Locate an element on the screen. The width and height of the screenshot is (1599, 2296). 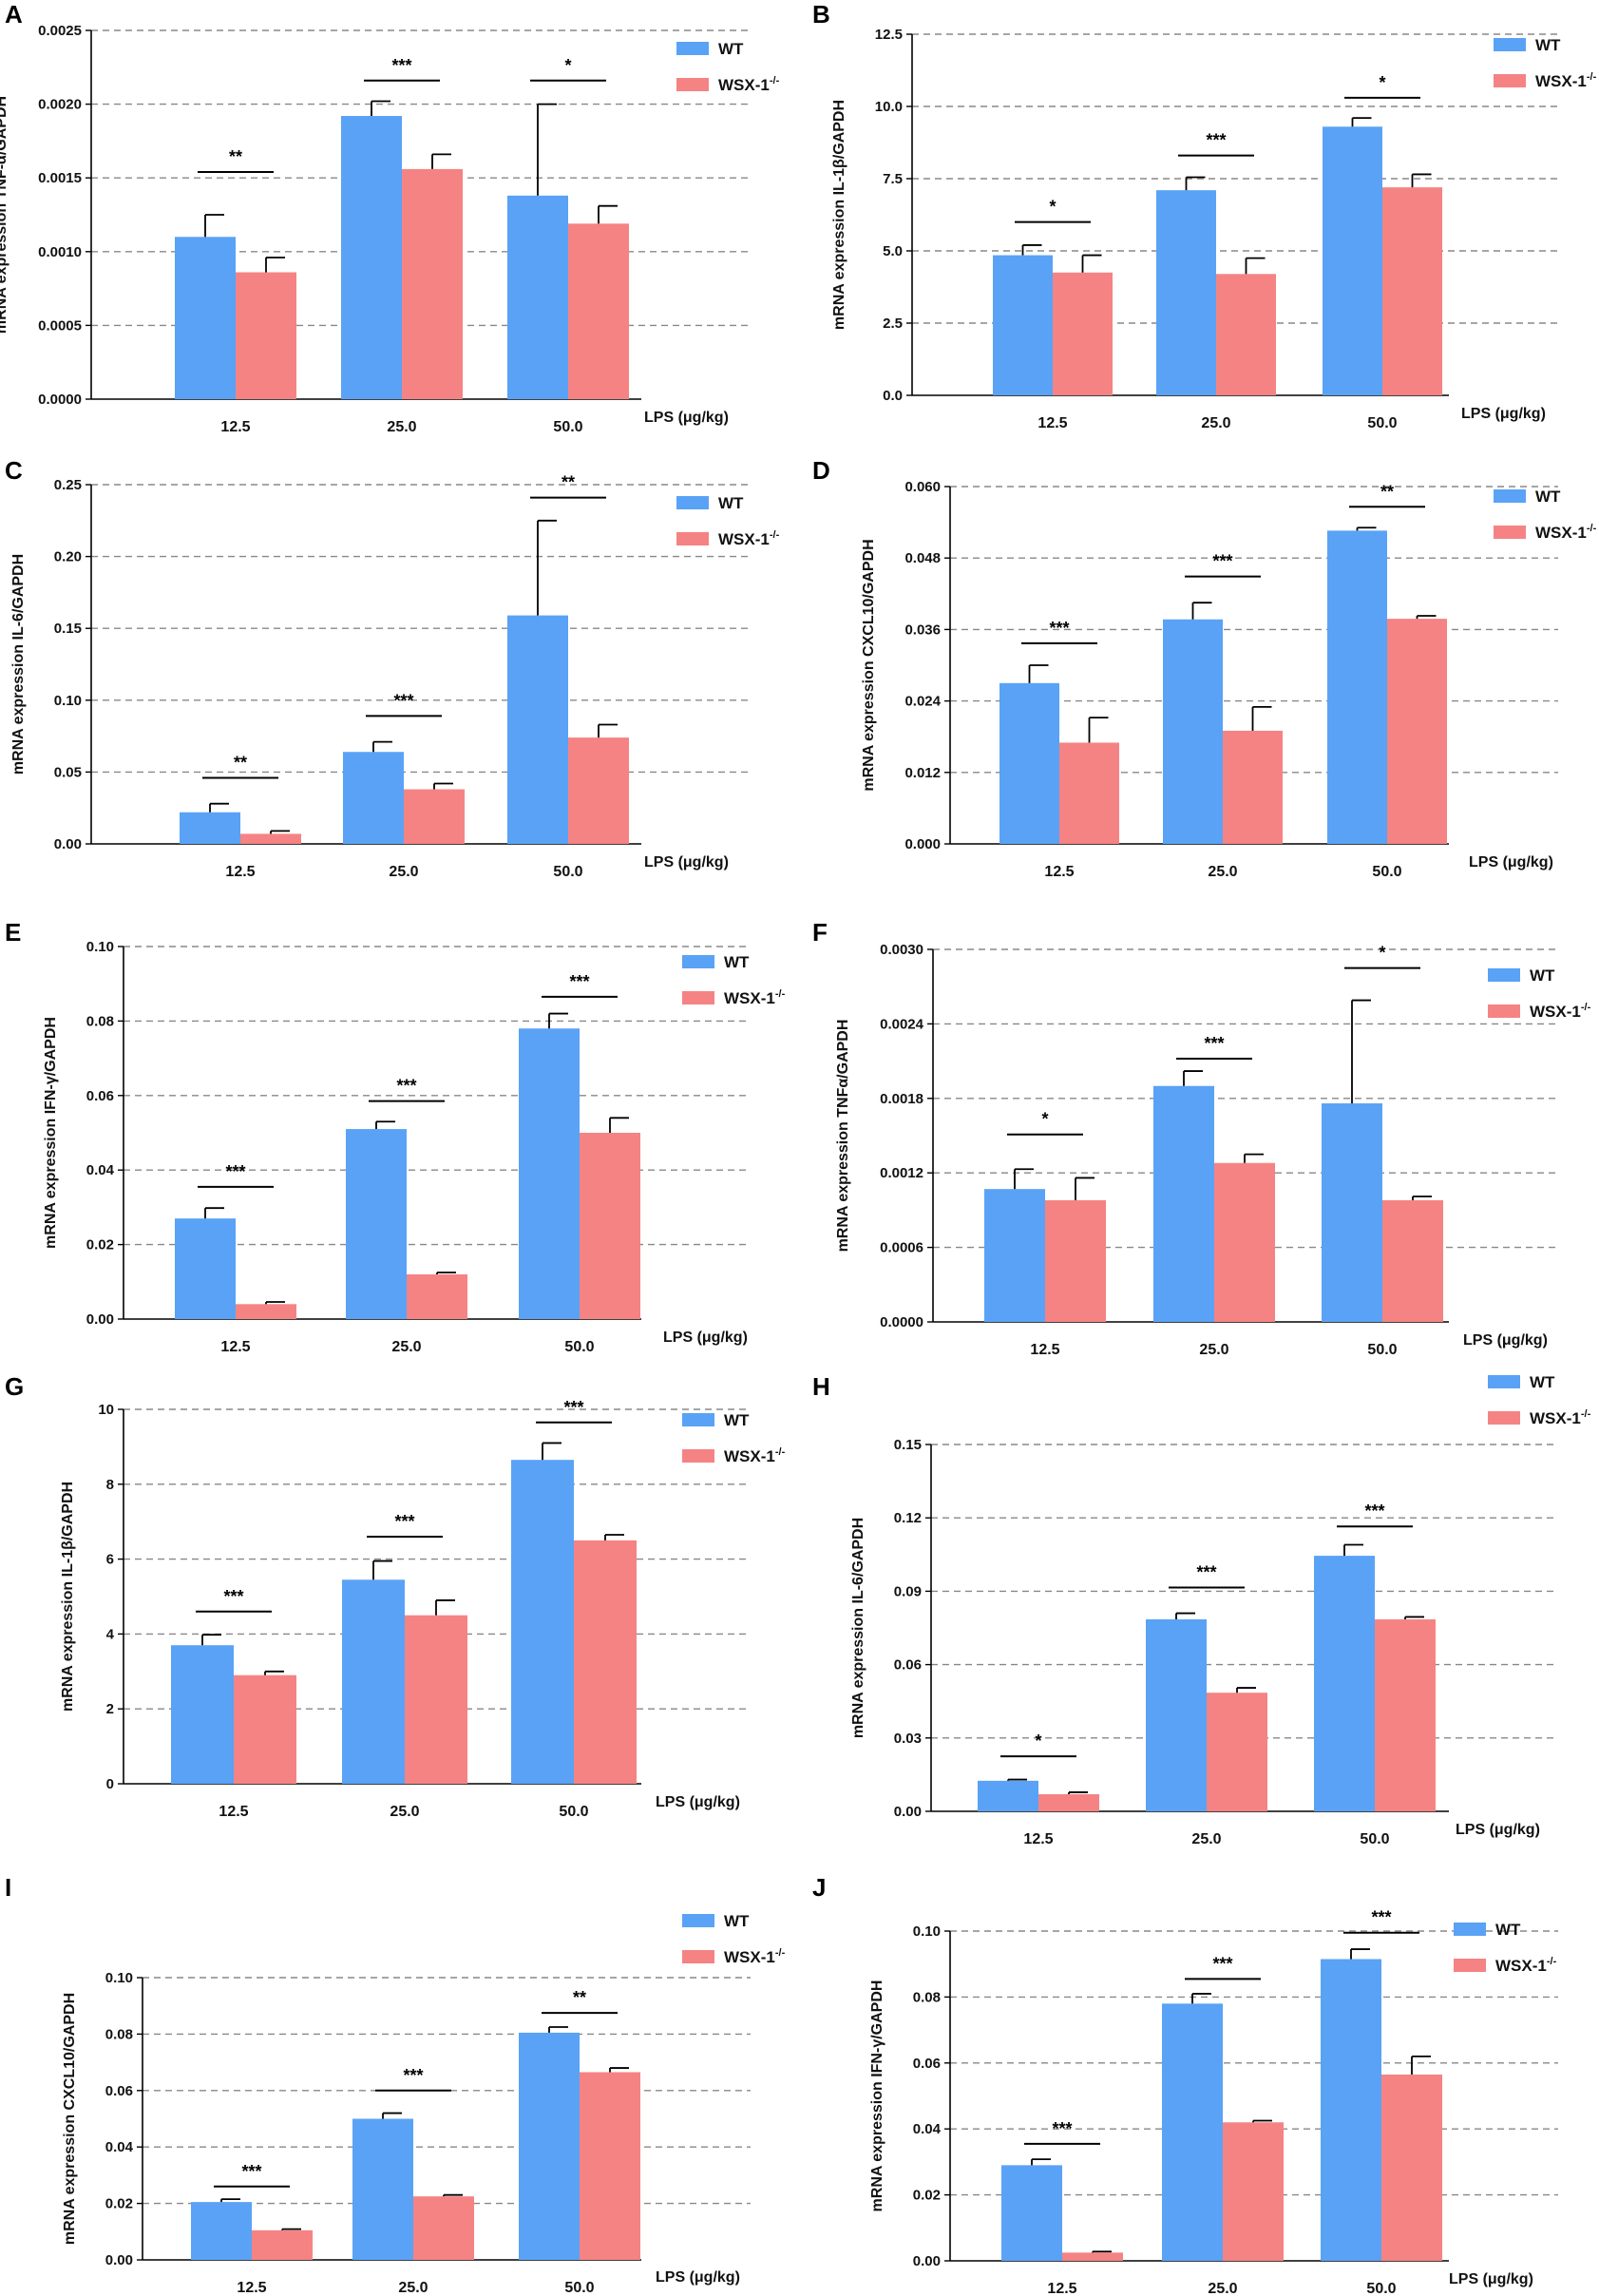
y-axis-label: mRNA expression CXCL10/GAPDH is located at coordinates (70, 2119).